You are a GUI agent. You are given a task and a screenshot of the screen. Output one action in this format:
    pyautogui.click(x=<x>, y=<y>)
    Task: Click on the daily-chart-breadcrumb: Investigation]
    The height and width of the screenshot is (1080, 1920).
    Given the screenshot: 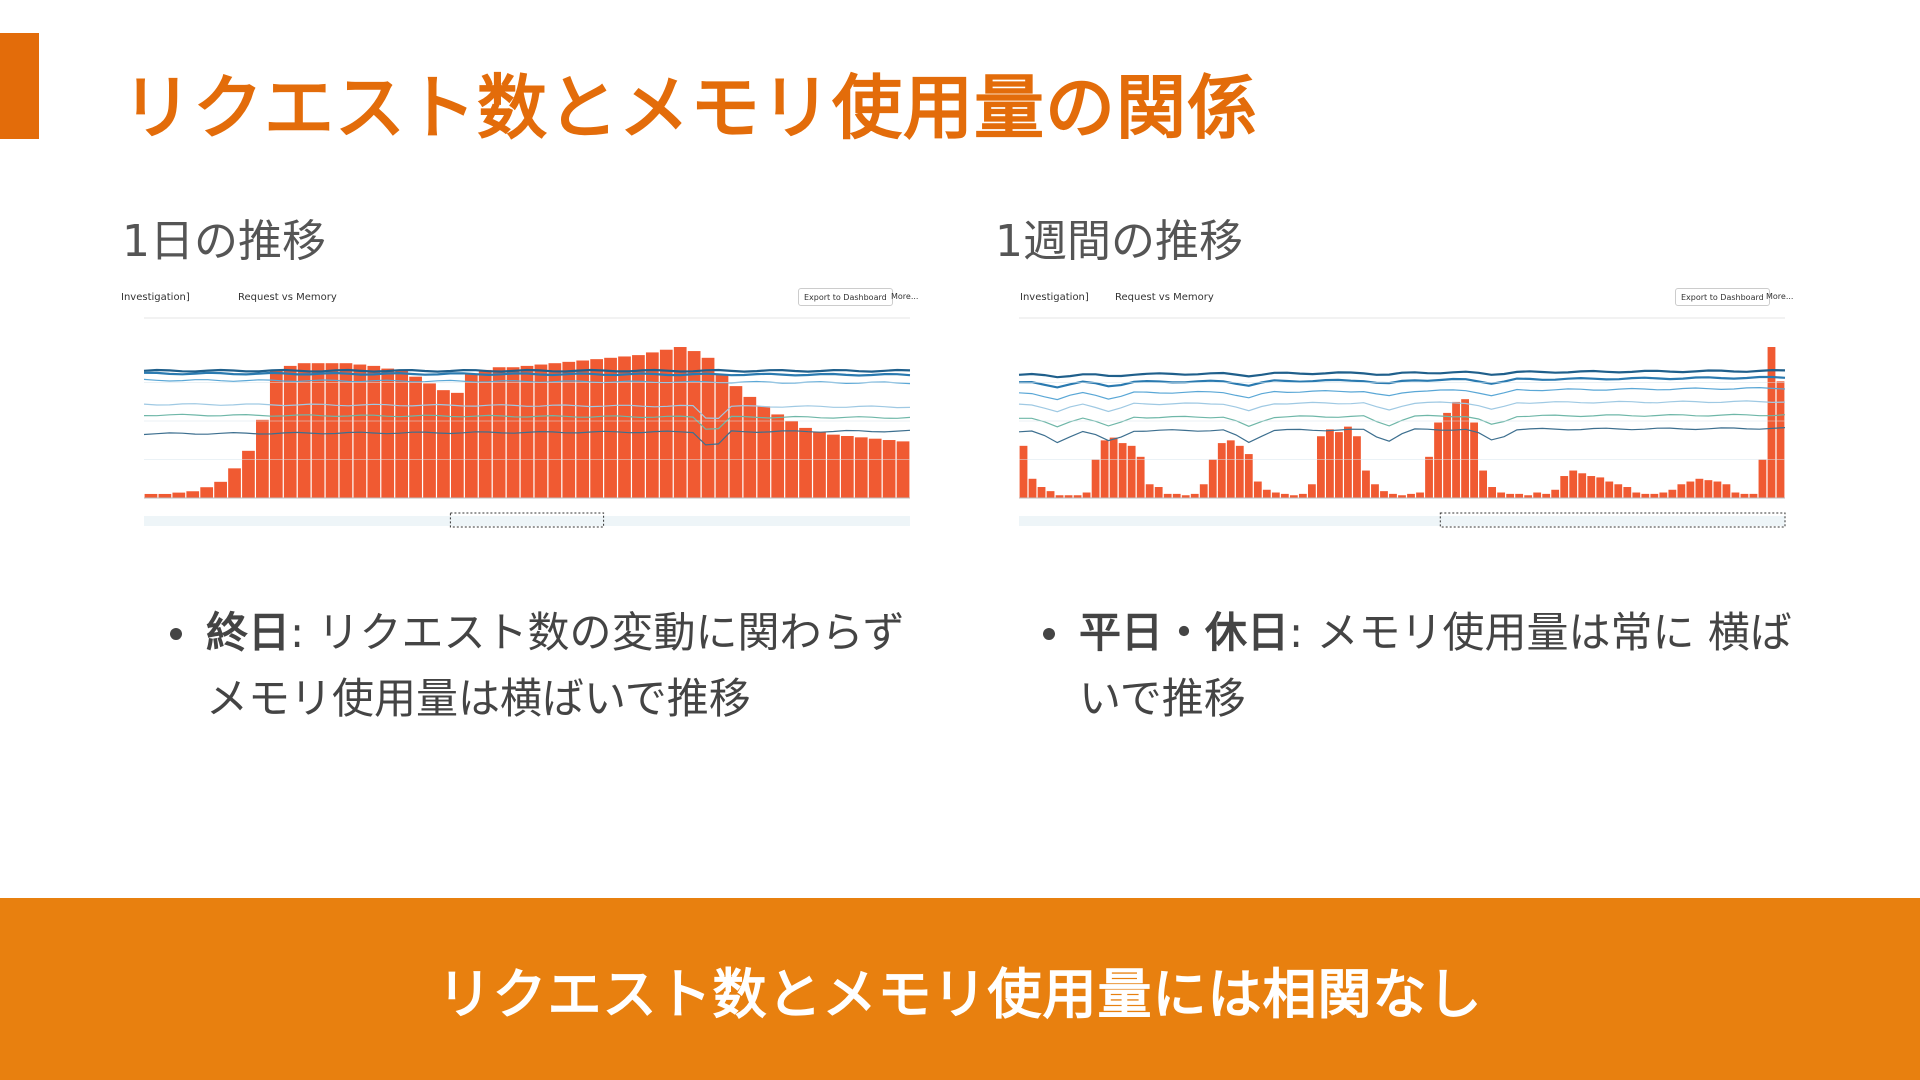 What is the action you would take?
    pyautogui.click(x=155, y=297)
    